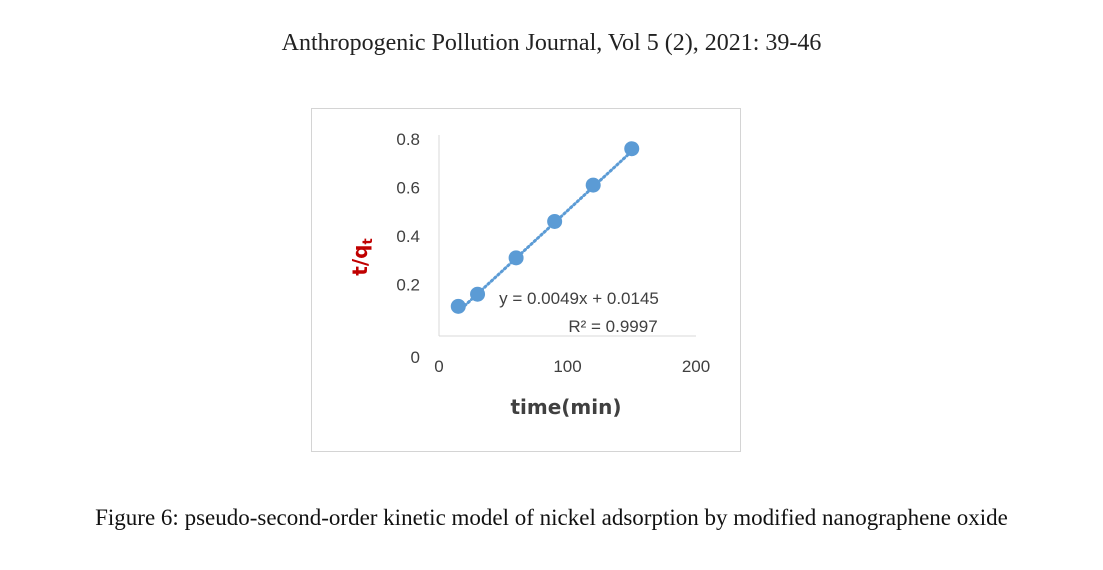 This screenshot has height=570, width=1103. I want to click on x-tick-label: 200, so click(696, 366).